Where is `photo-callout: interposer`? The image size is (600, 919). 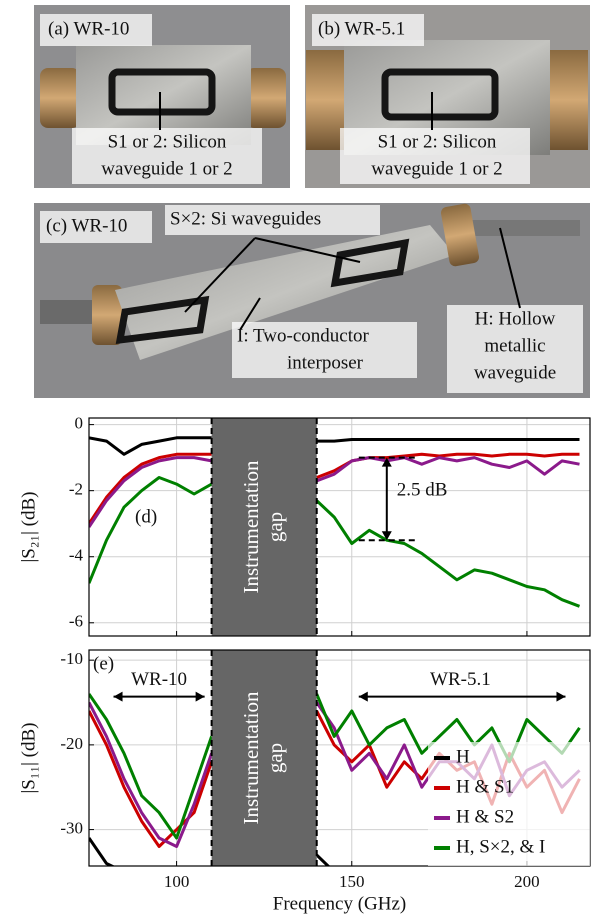 photo-callout: interposer is located at coordinates (325, 362).